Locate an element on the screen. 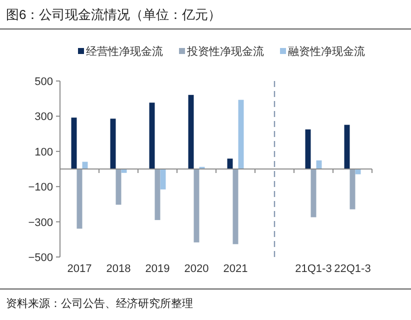 The height and width of the screenshot is (320, 411). y-tick-label: −300 is located at coordinates (40, 222).